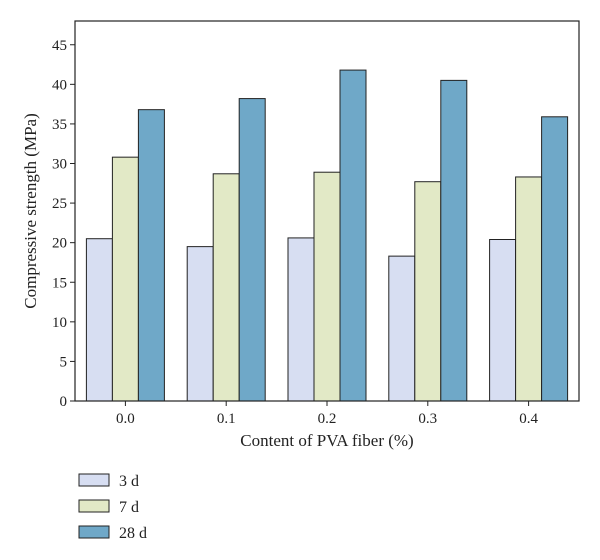 The height and width of the screenshot is (560, 600). What do you see at coordinates (59, 244) in the screenshot?
I see `y-tick-label: 20` at bounding box center [59, 244].